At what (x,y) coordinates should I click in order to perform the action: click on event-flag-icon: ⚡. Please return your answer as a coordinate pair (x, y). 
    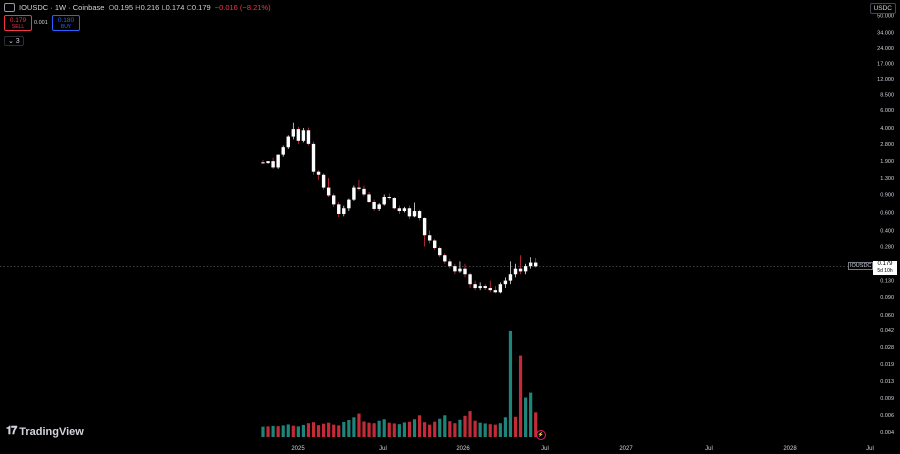
    Looking at the image, I should click on (541, 435).